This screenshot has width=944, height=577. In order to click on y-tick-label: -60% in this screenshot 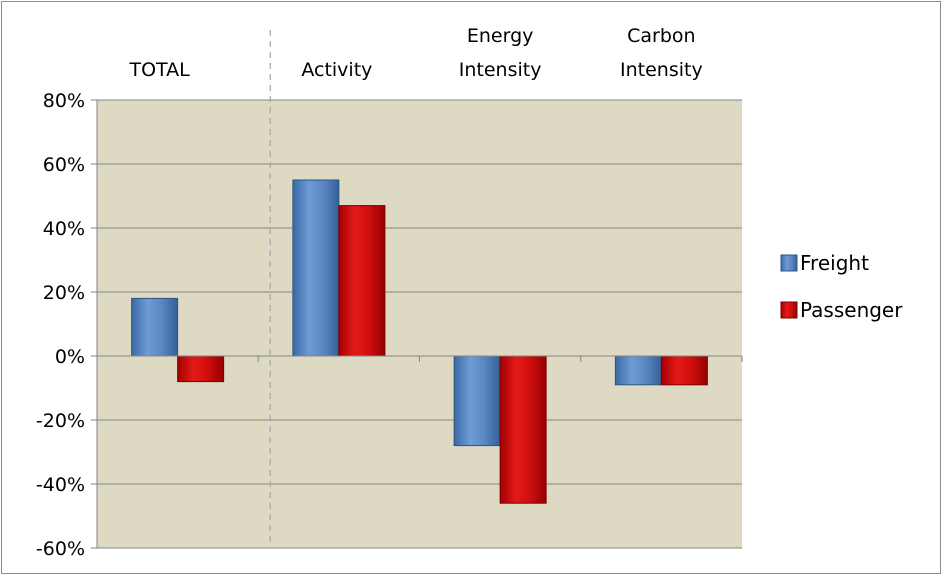, I will do `click(60, 549)`.